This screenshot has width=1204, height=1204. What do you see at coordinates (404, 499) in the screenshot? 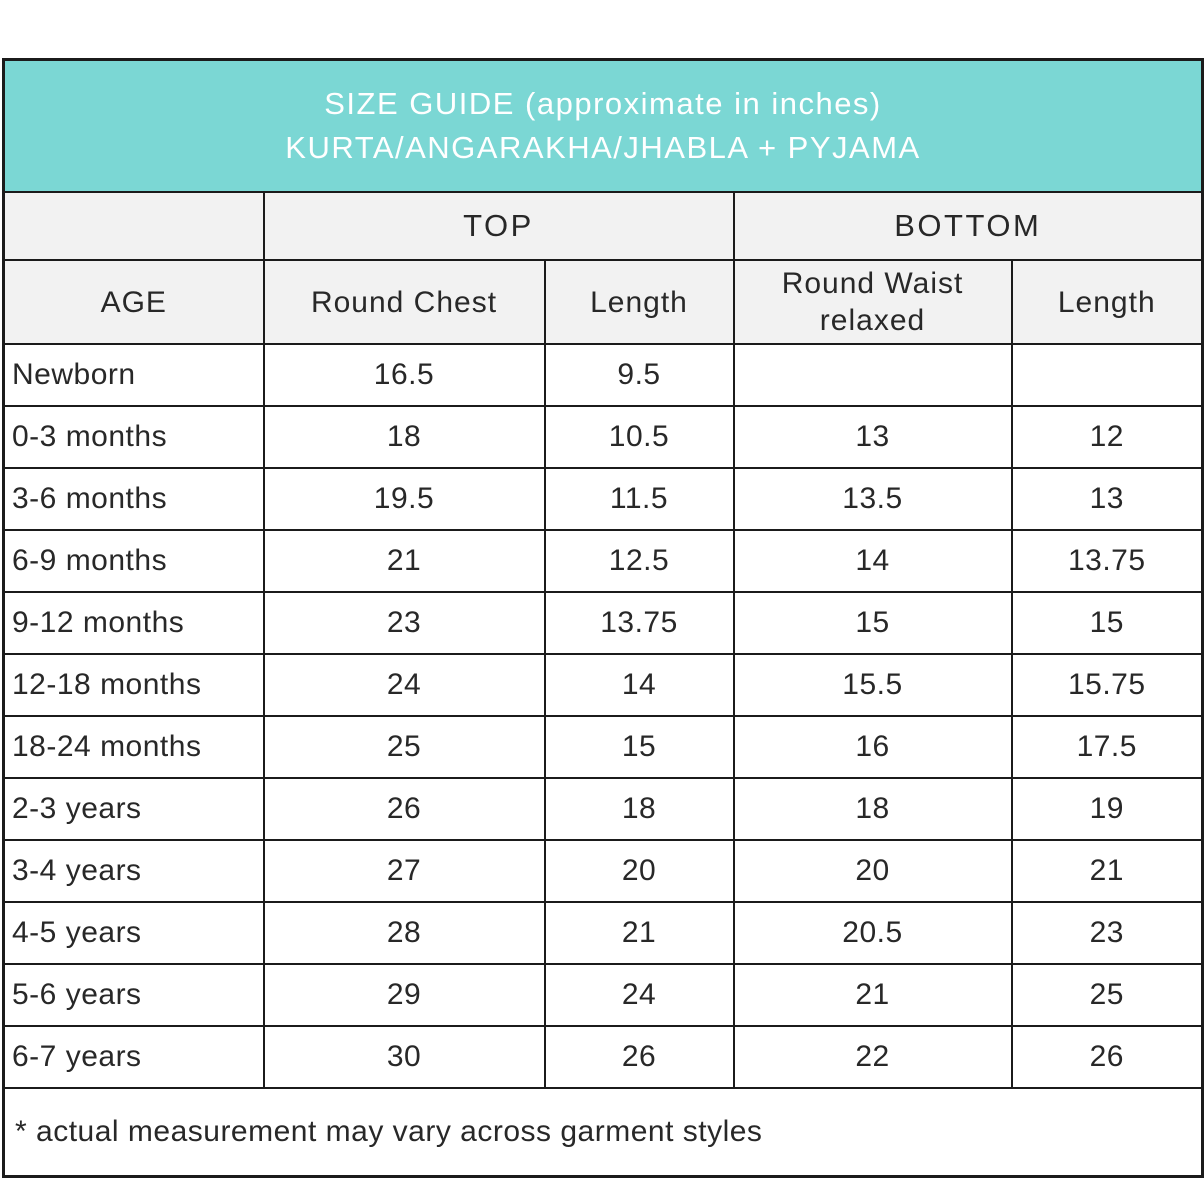
I see `value-cell: 19.5` at bounding box center [404, 499].